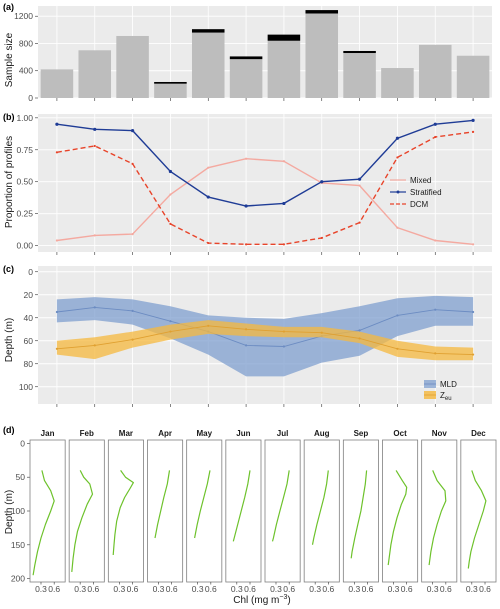 The height and width of the screenshot is (609, 500). What do you see at coordinates (320, 507) in the screenshot?
I see `profile-aug` at bounding box center [320, 507].